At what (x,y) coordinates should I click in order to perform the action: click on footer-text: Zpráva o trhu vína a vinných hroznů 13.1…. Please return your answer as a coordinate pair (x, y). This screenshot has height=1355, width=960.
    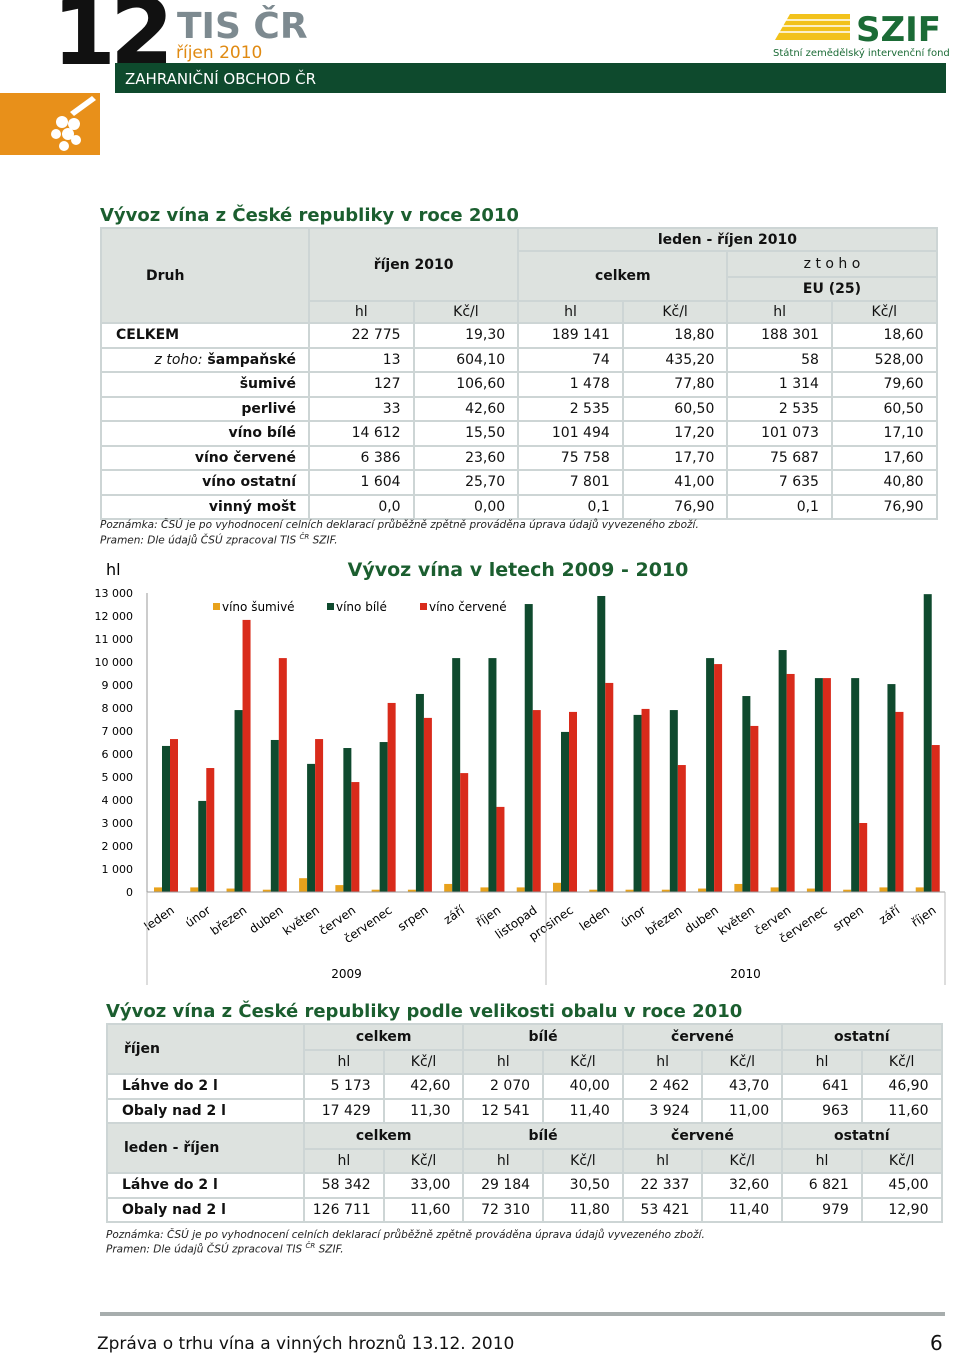
    Looking at the image, I should click on (306, 1344).